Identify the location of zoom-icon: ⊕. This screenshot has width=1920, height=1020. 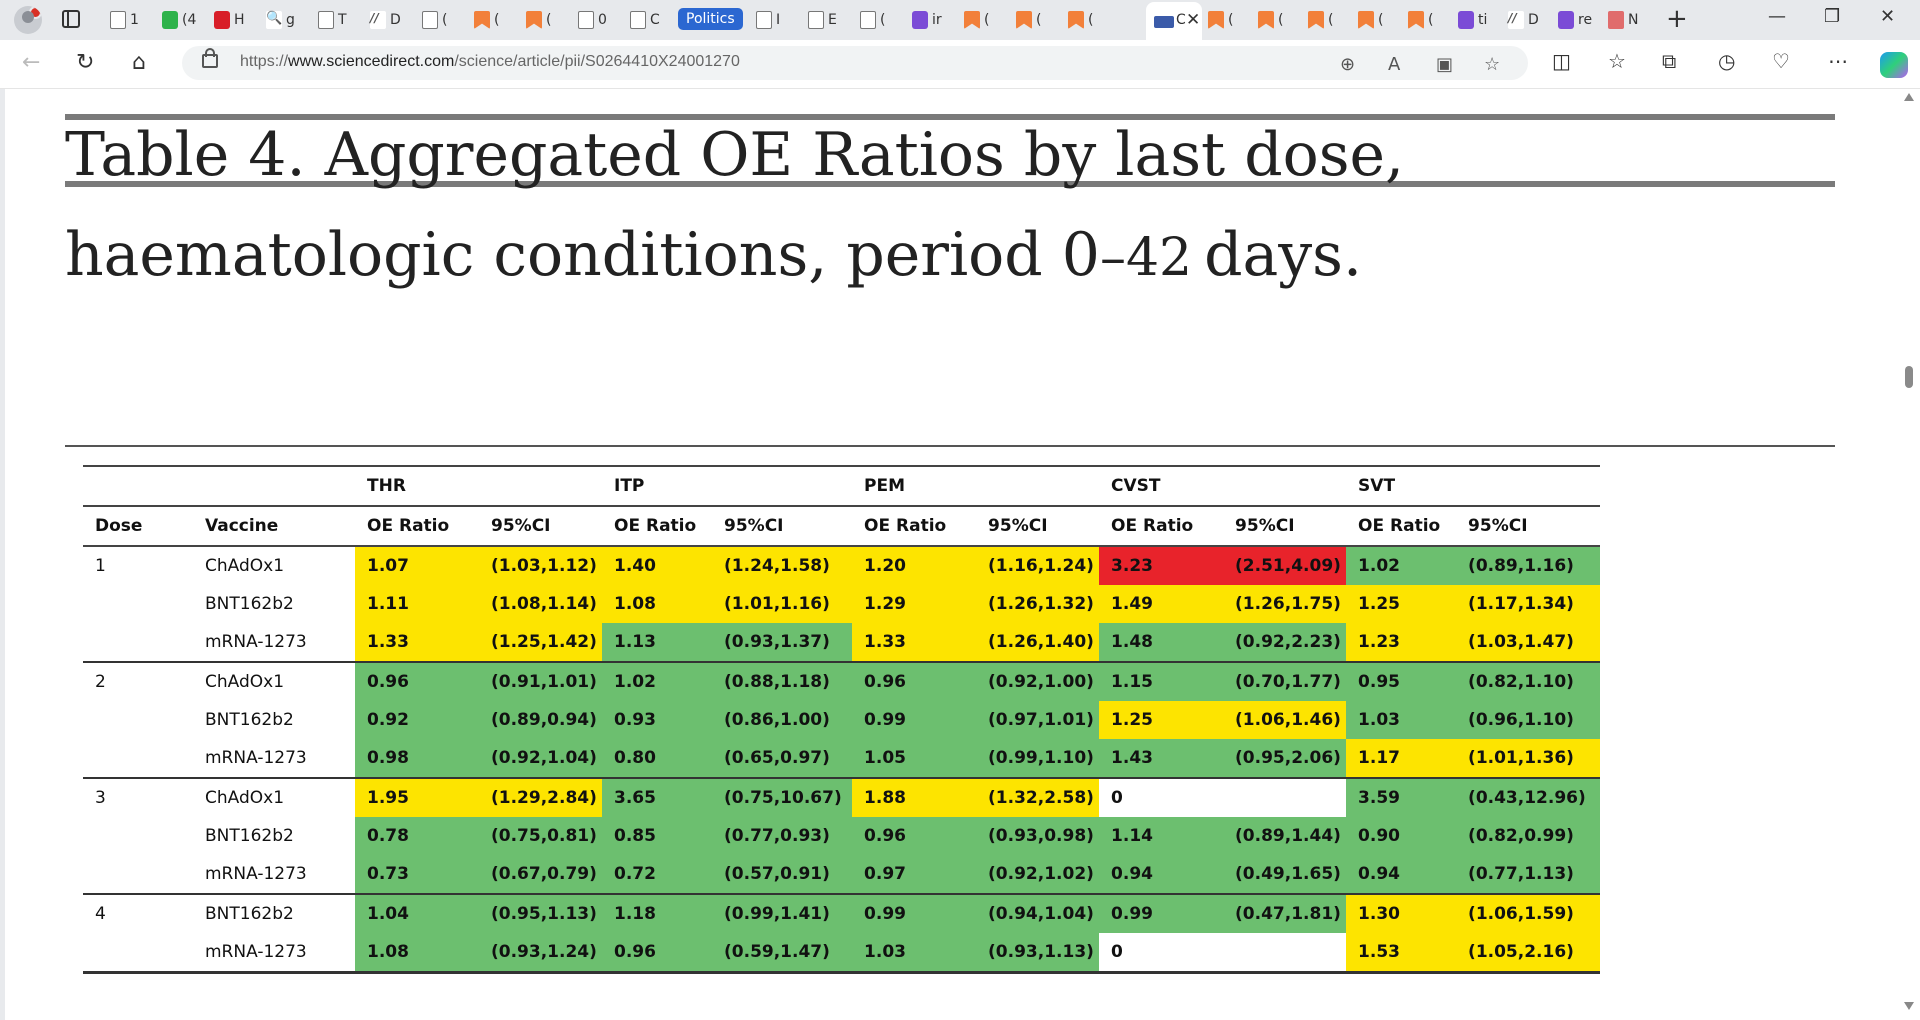
(1348, 64).